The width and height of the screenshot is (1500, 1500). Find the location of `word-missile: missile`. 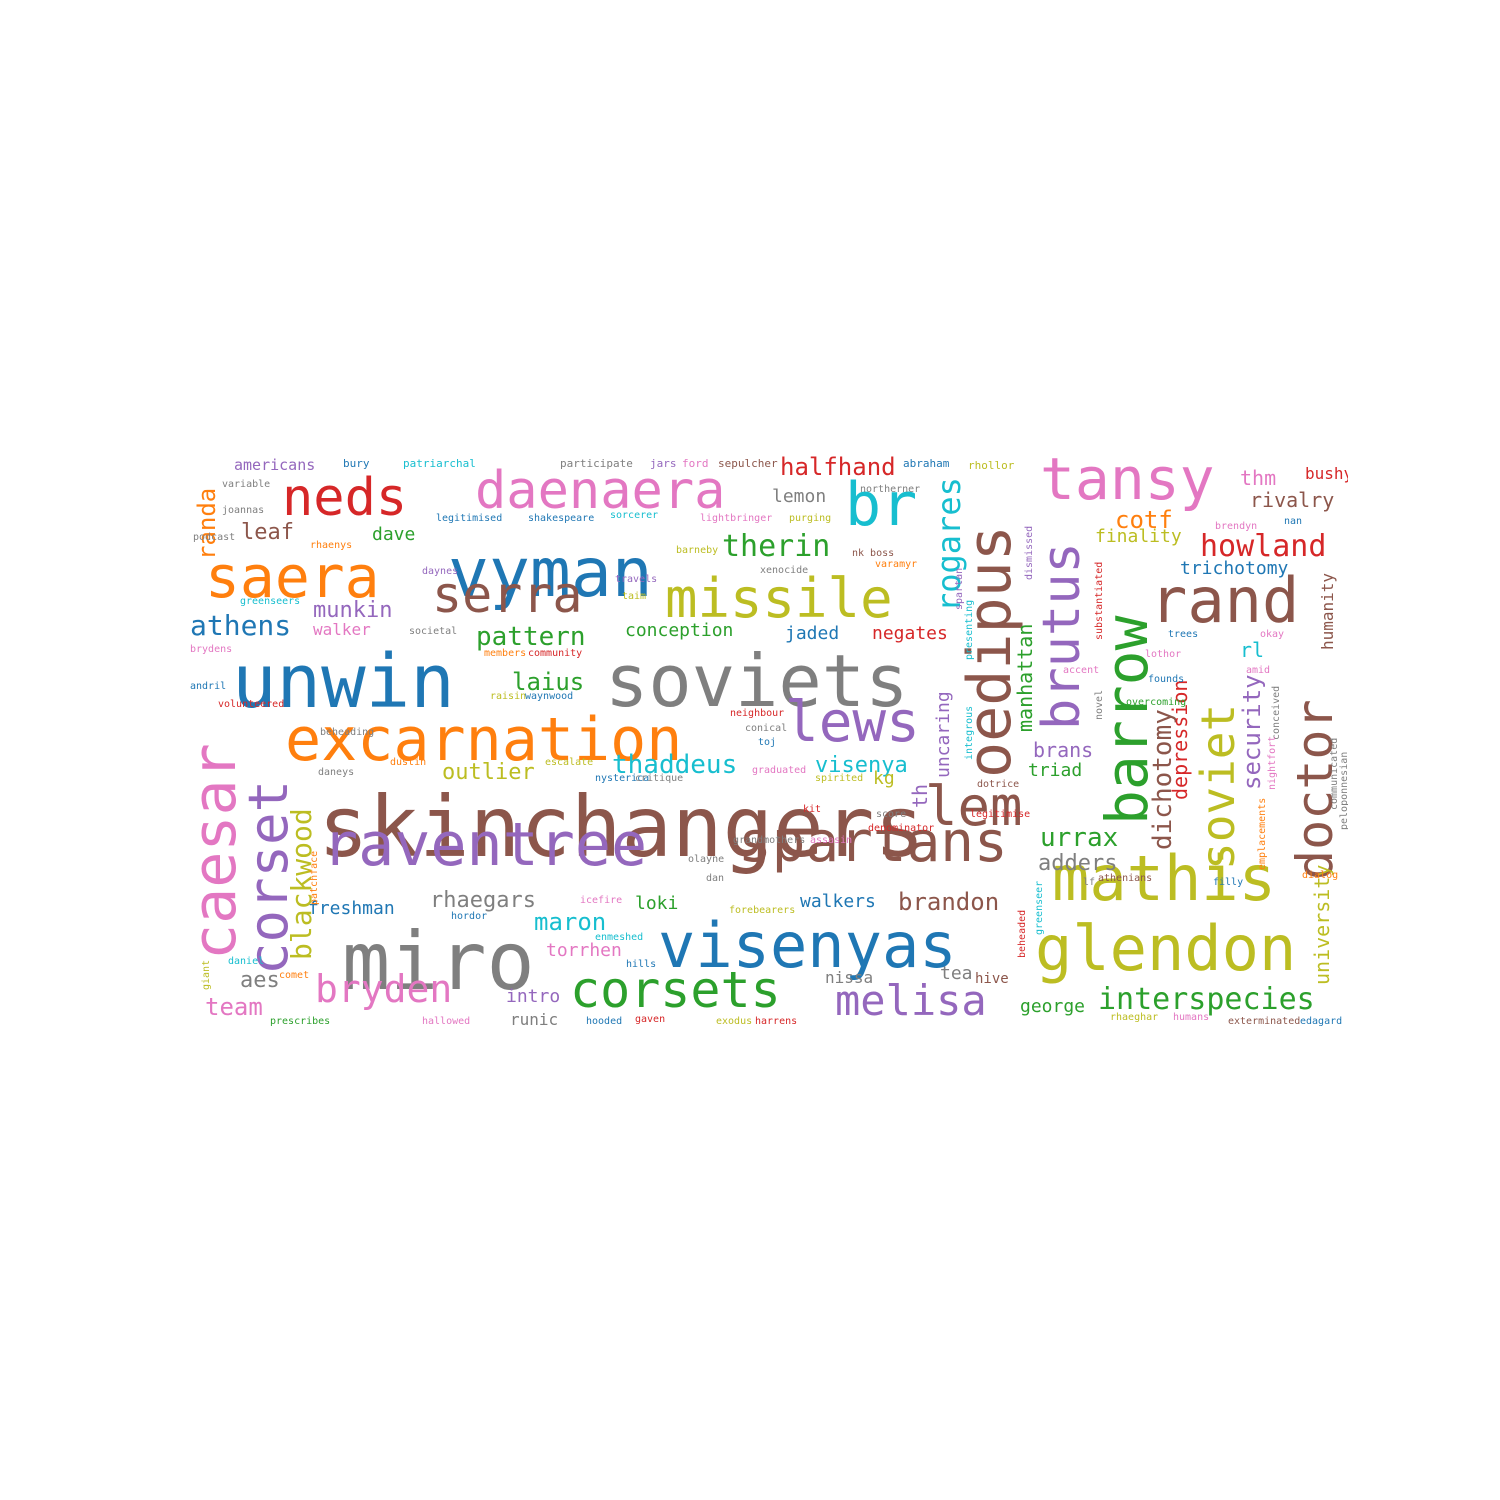

word-missile: missile is located at coordinates (779, 598).